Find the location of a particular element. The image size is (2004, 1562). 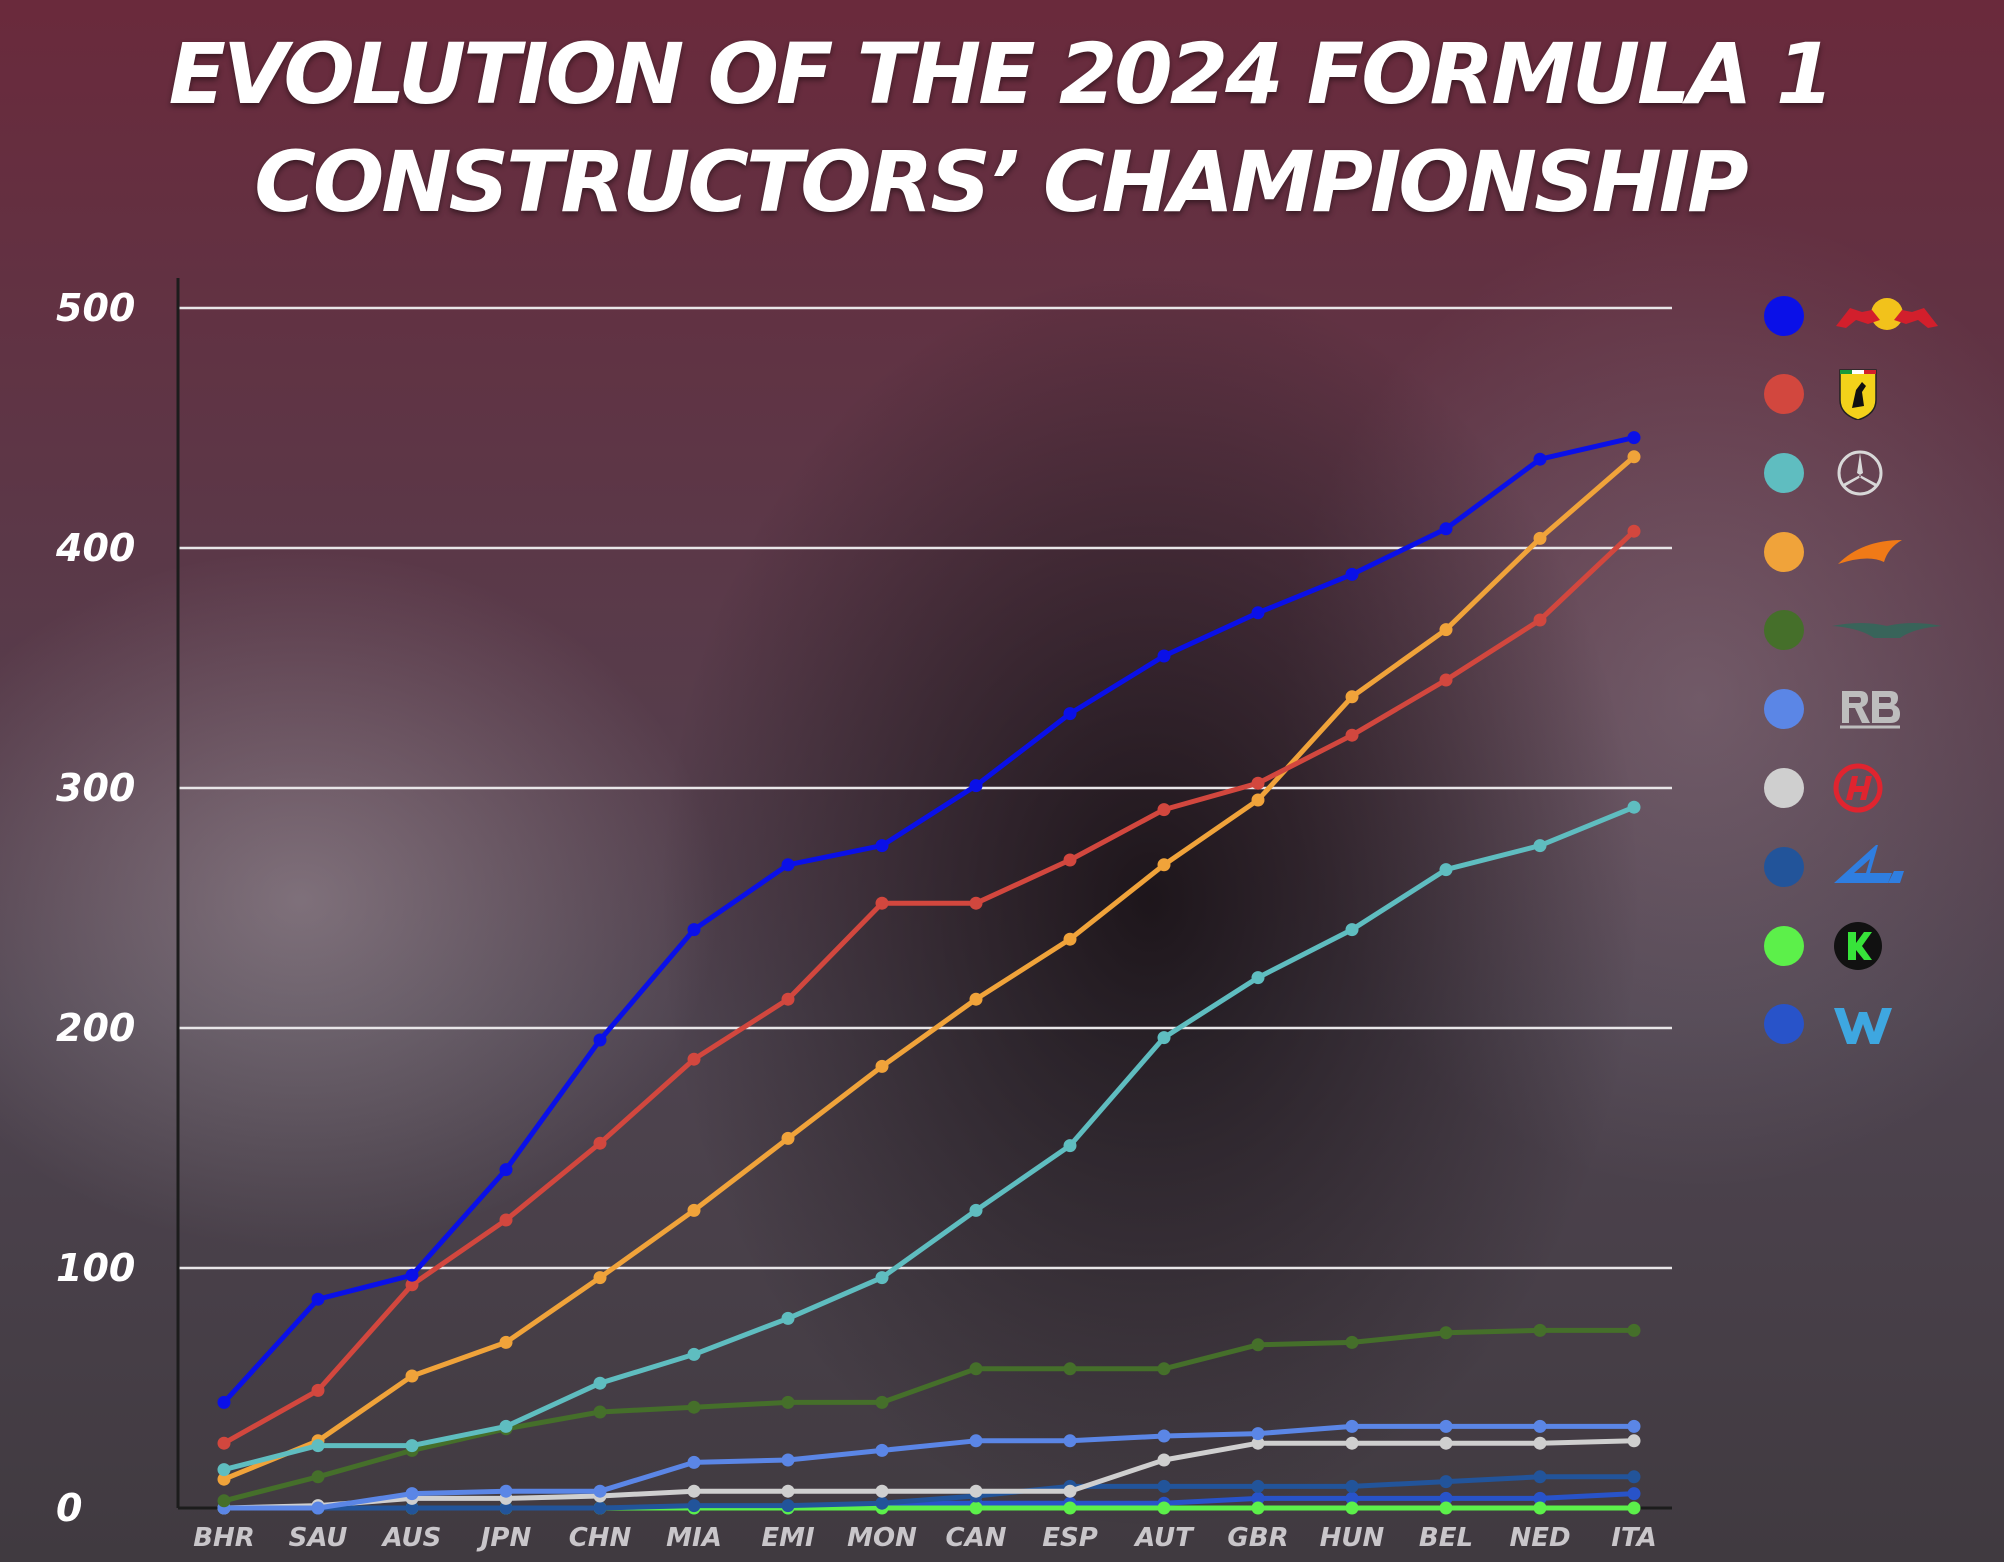

y-tick-label: 500 is located at coordinates (95, 308).